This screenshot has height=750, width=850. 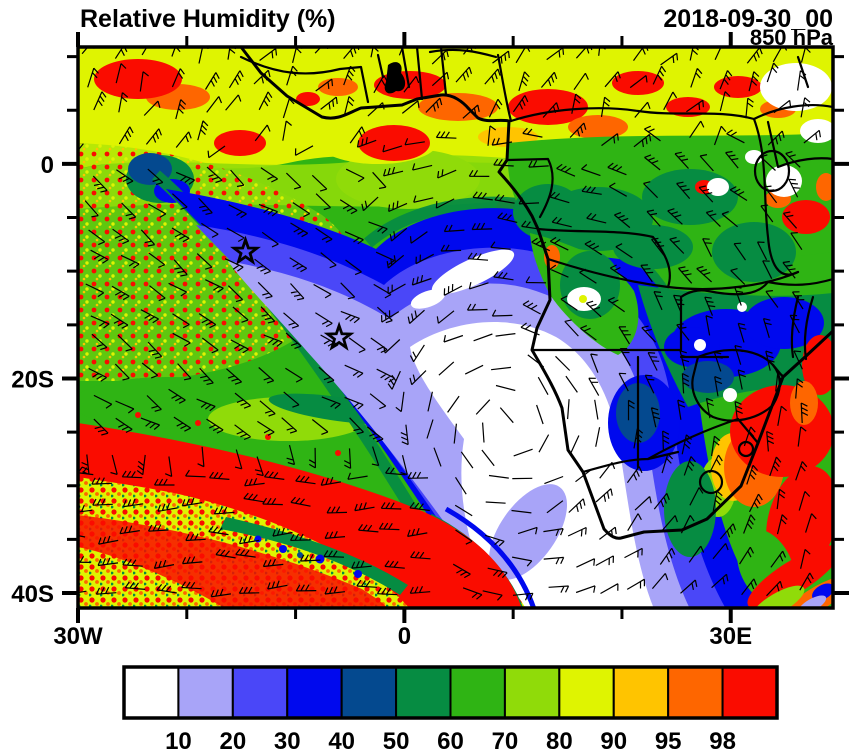 I want to click on station-markers, so click(x=292, y=293).